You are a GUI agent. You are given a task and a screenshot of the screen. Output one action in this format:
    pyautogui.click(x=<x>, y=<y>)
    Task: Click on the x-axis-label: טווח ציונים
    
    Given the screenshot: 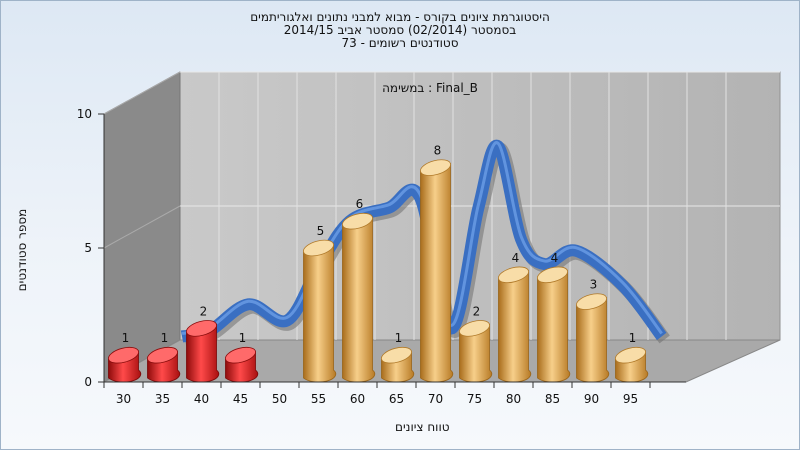 What is the action you would take?
    pyautogui.click(x=422, y=427)
    